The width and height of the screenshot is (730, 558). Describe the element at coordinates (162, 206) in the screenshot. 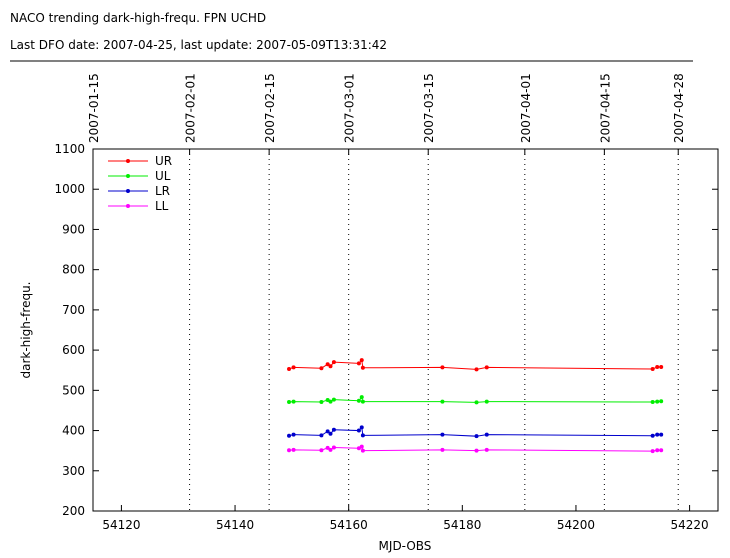

I see `legend-label: LL` at that location.